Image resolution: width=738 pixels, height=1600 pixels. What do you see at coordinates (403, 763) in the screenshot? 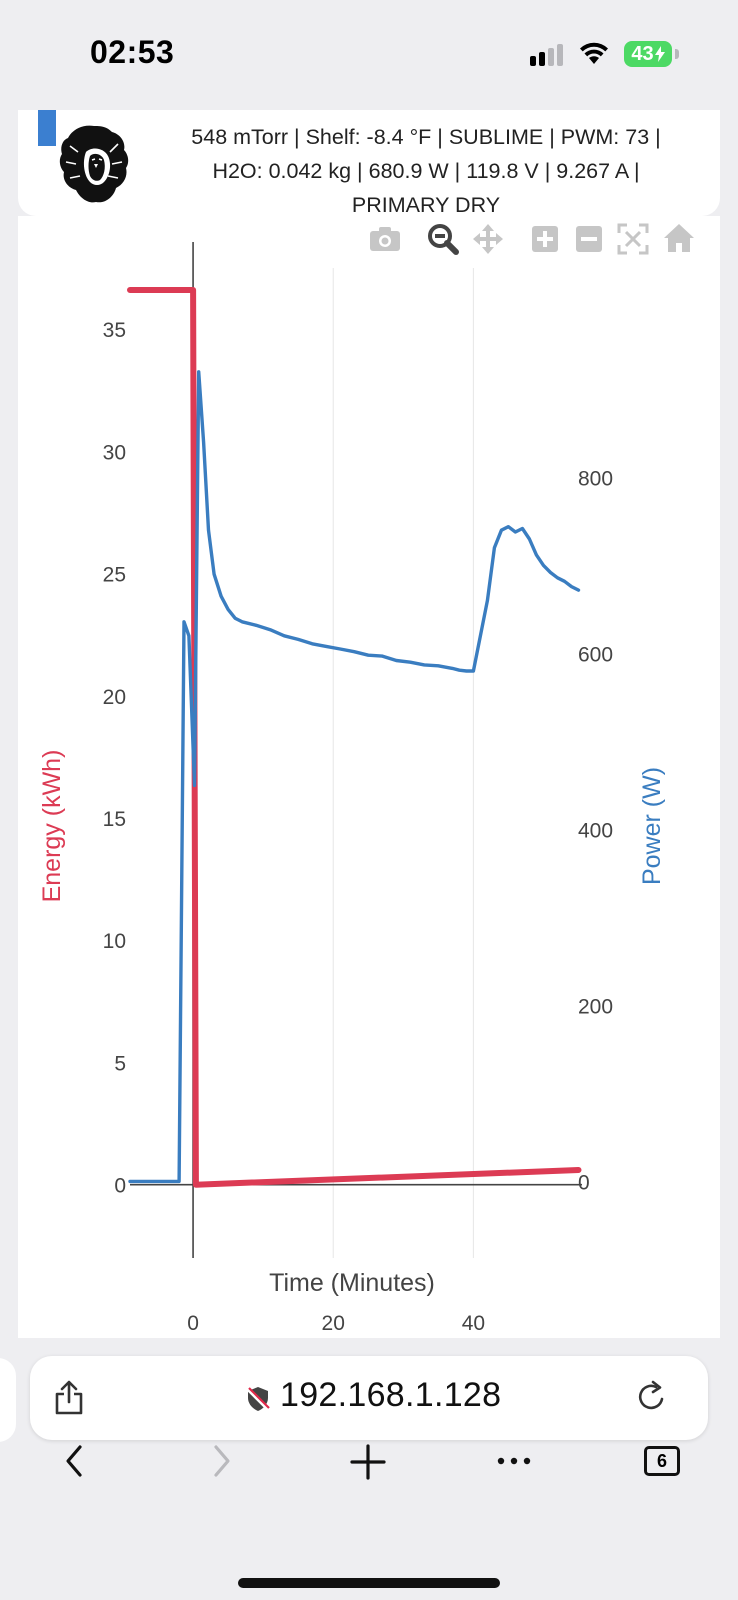
I see `grid-layer` at bounding box center [403, 763].